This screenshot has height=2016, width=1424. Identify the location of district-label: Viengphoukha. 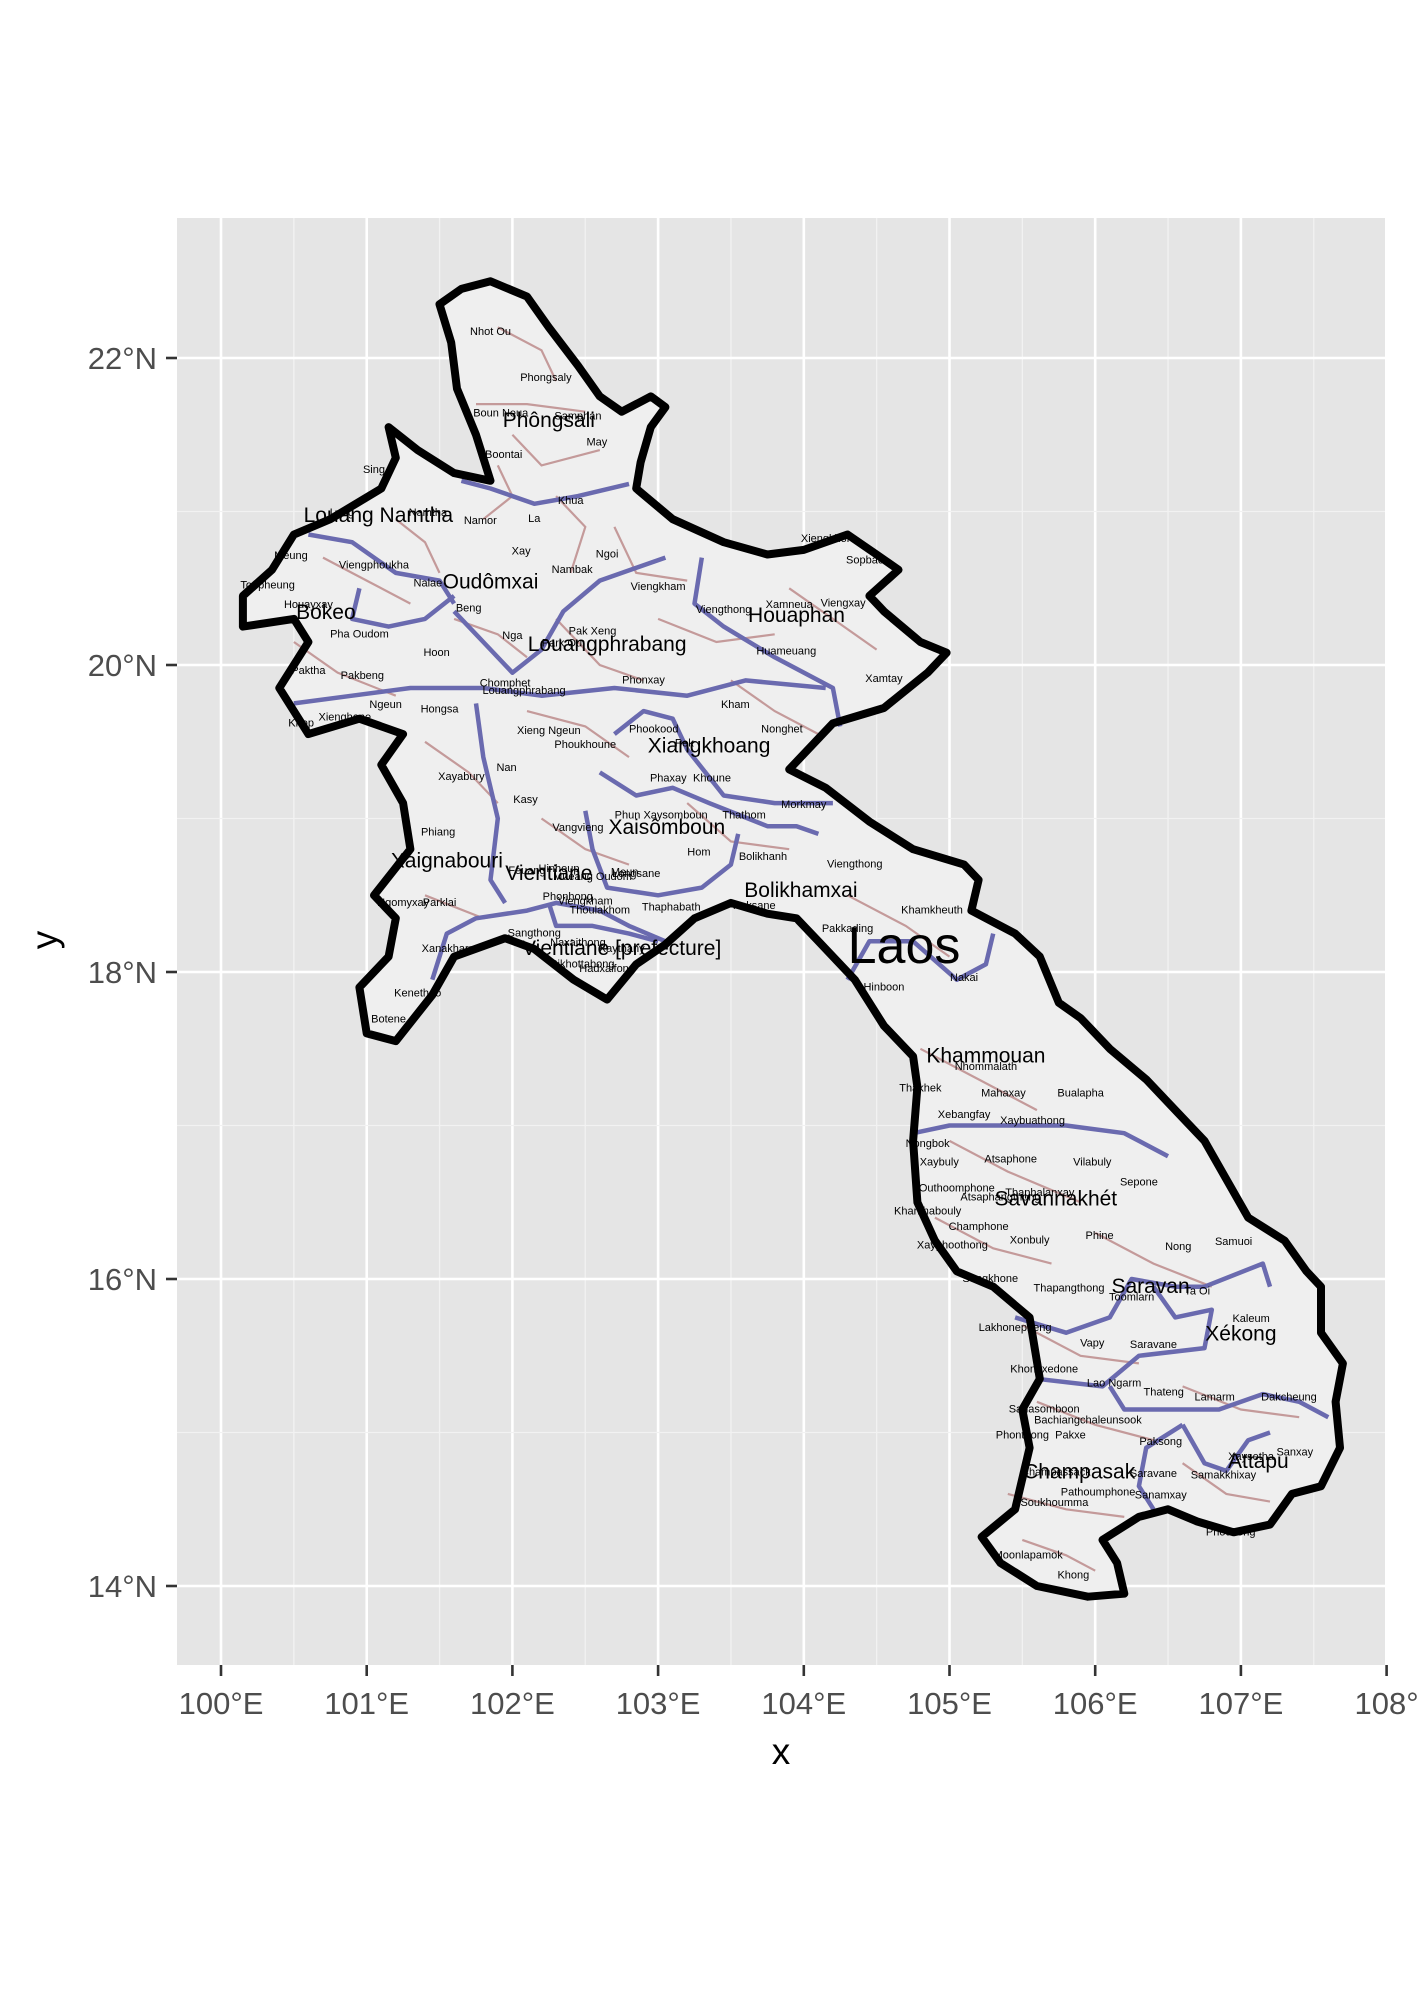
(374, 565).